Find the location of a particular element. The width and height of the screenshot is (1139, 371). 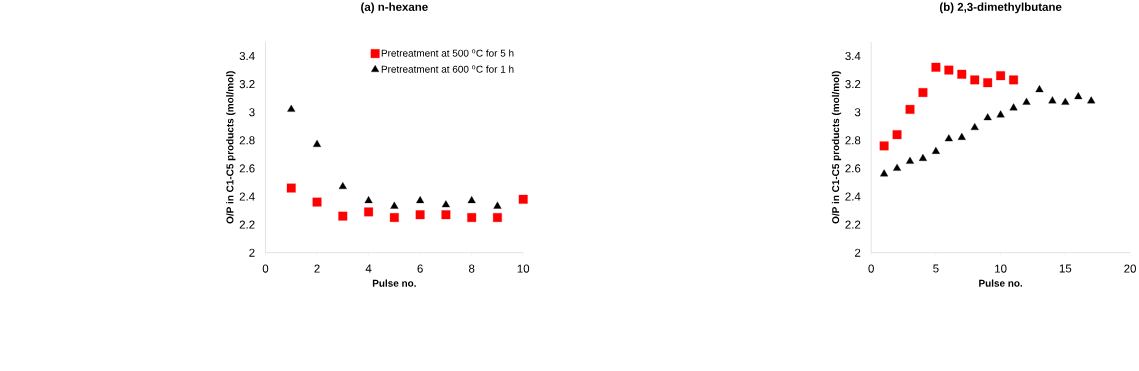

x-tick-label: 6 is located at coordinates (420, 268).